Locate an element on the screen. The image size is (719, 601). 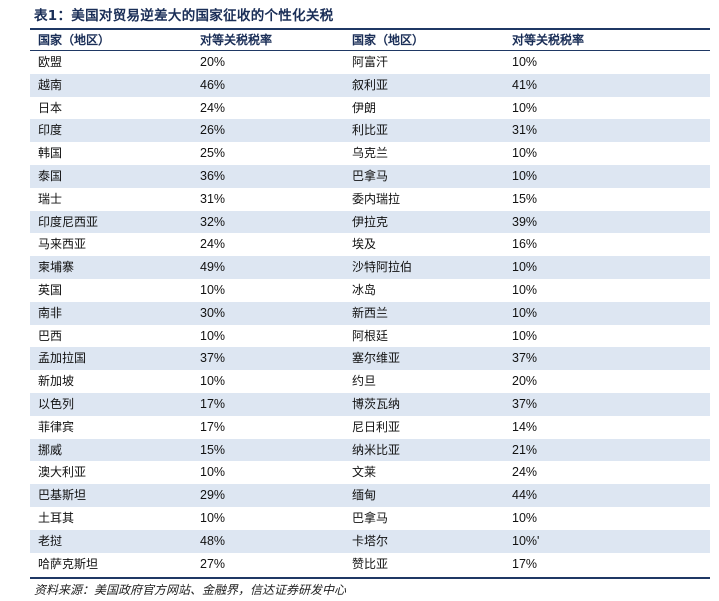
cell-country-right: 伊拉克 is located at coordinates (424, 222).